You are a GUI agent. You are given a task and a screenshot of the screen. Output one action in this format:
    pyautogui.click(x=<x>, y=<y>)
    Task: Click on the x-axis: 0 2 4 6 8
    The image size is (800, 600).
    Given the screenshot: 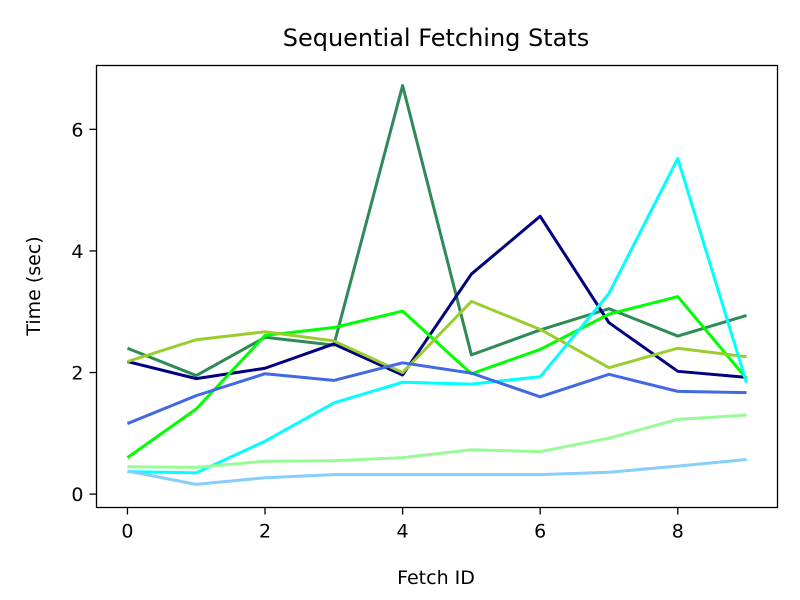 What is the action you would take?
    pyautogui.click(x=402, y=525)
    